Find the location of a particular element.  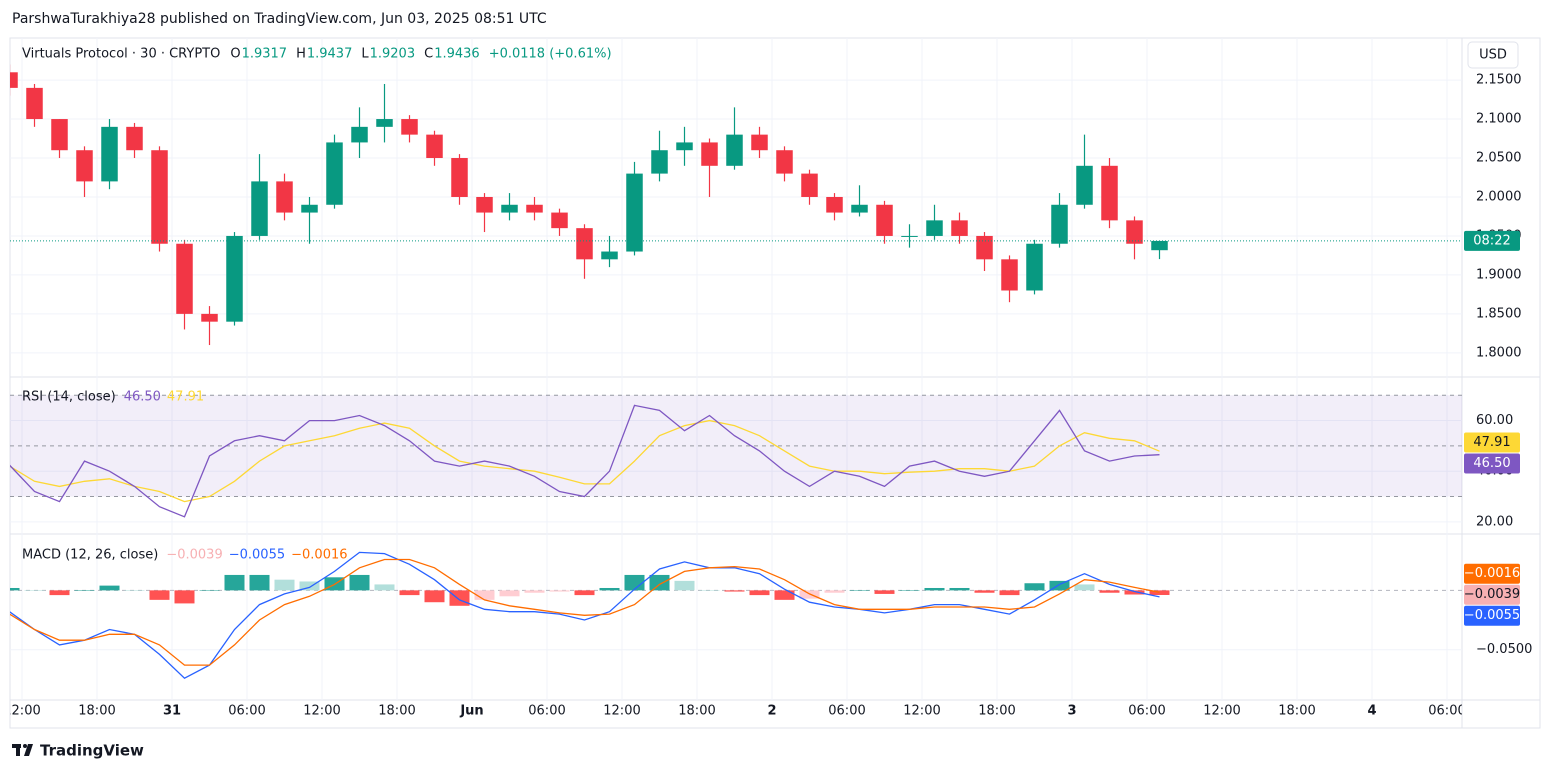

legend-title: RSI (14, close) is located at coordinates (69, 397).